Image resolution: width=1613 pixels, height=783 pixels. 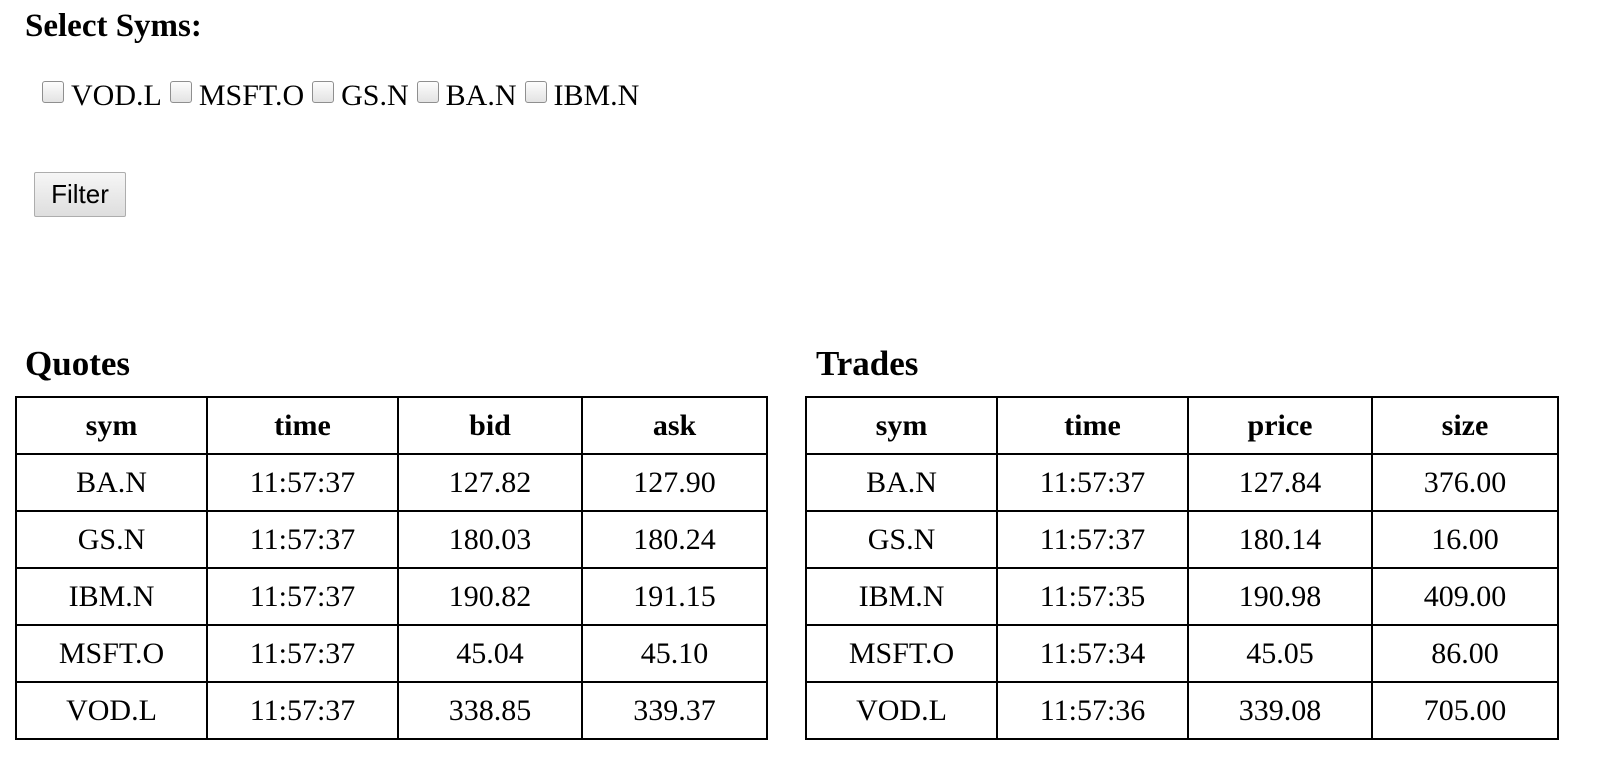 What do you see at coordinates (867, 363) in the screenshot?
I see `trades-title: Trades` at bounding box center [867, 363].